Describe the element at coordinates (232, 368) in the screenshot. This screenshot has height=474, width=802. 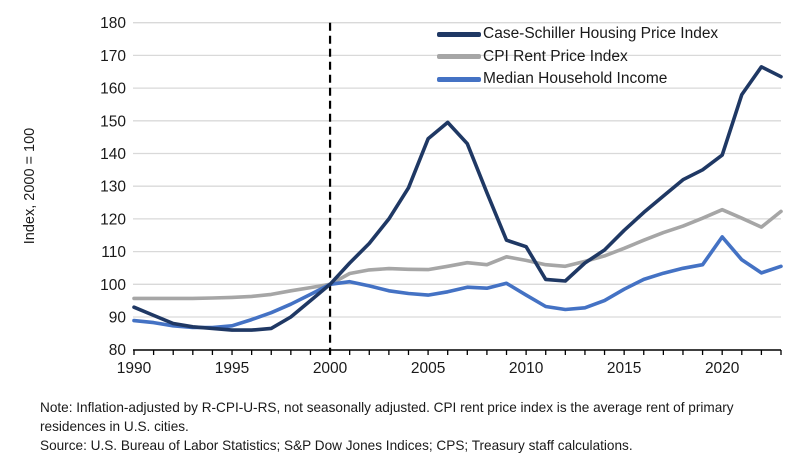
I see `x-tick-label: 1995` at that location.